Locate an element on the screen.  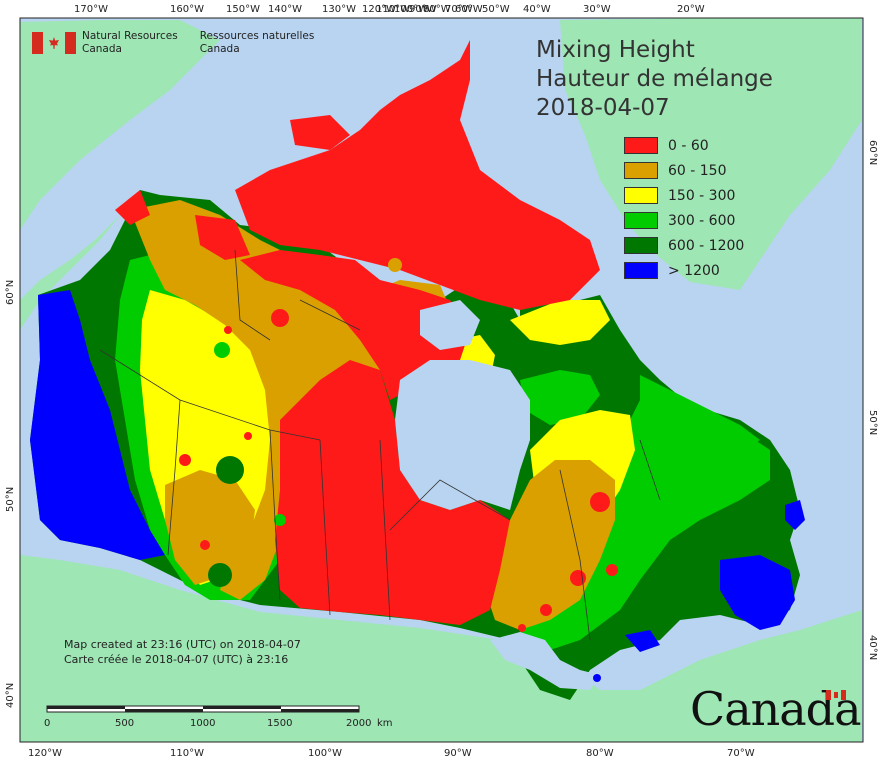
agency-en-line2: Canada is located at coordinates (102, 49).